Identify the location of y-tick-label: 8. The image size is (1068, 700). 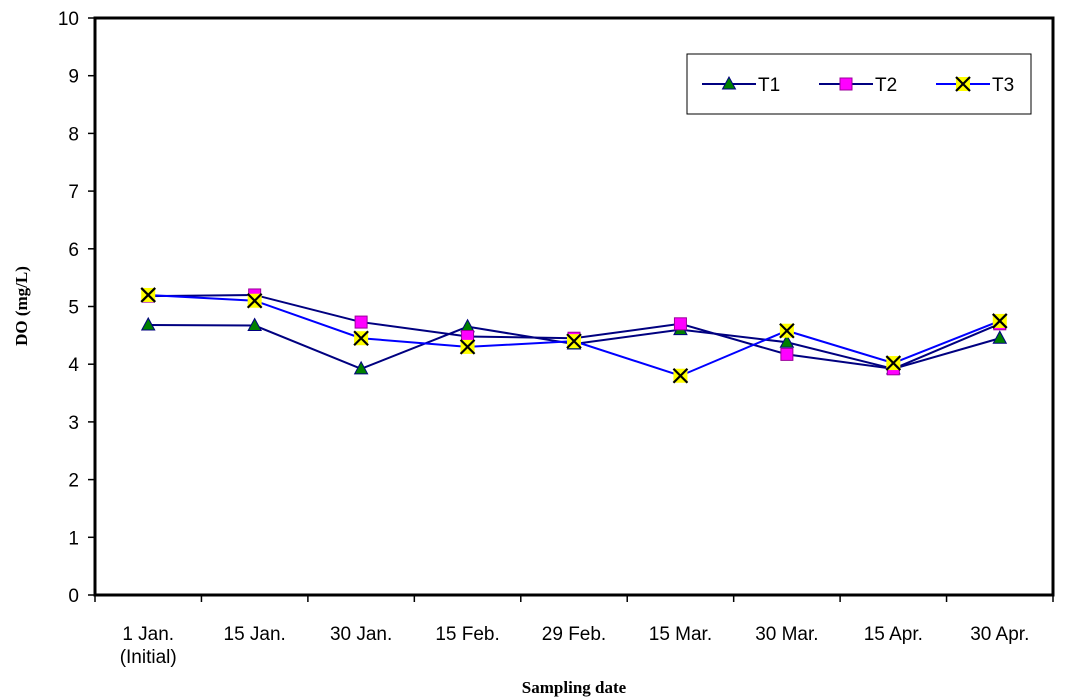
(73, 134).